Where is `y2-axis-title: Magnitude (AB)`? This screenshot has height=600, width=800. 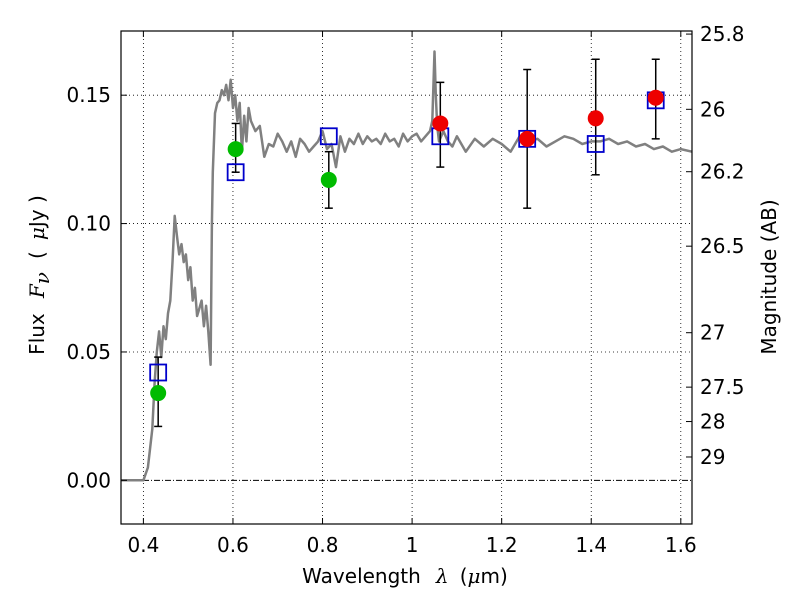
y2-axis-title: Magnitude (AB) is located at coordinates (769, 276).